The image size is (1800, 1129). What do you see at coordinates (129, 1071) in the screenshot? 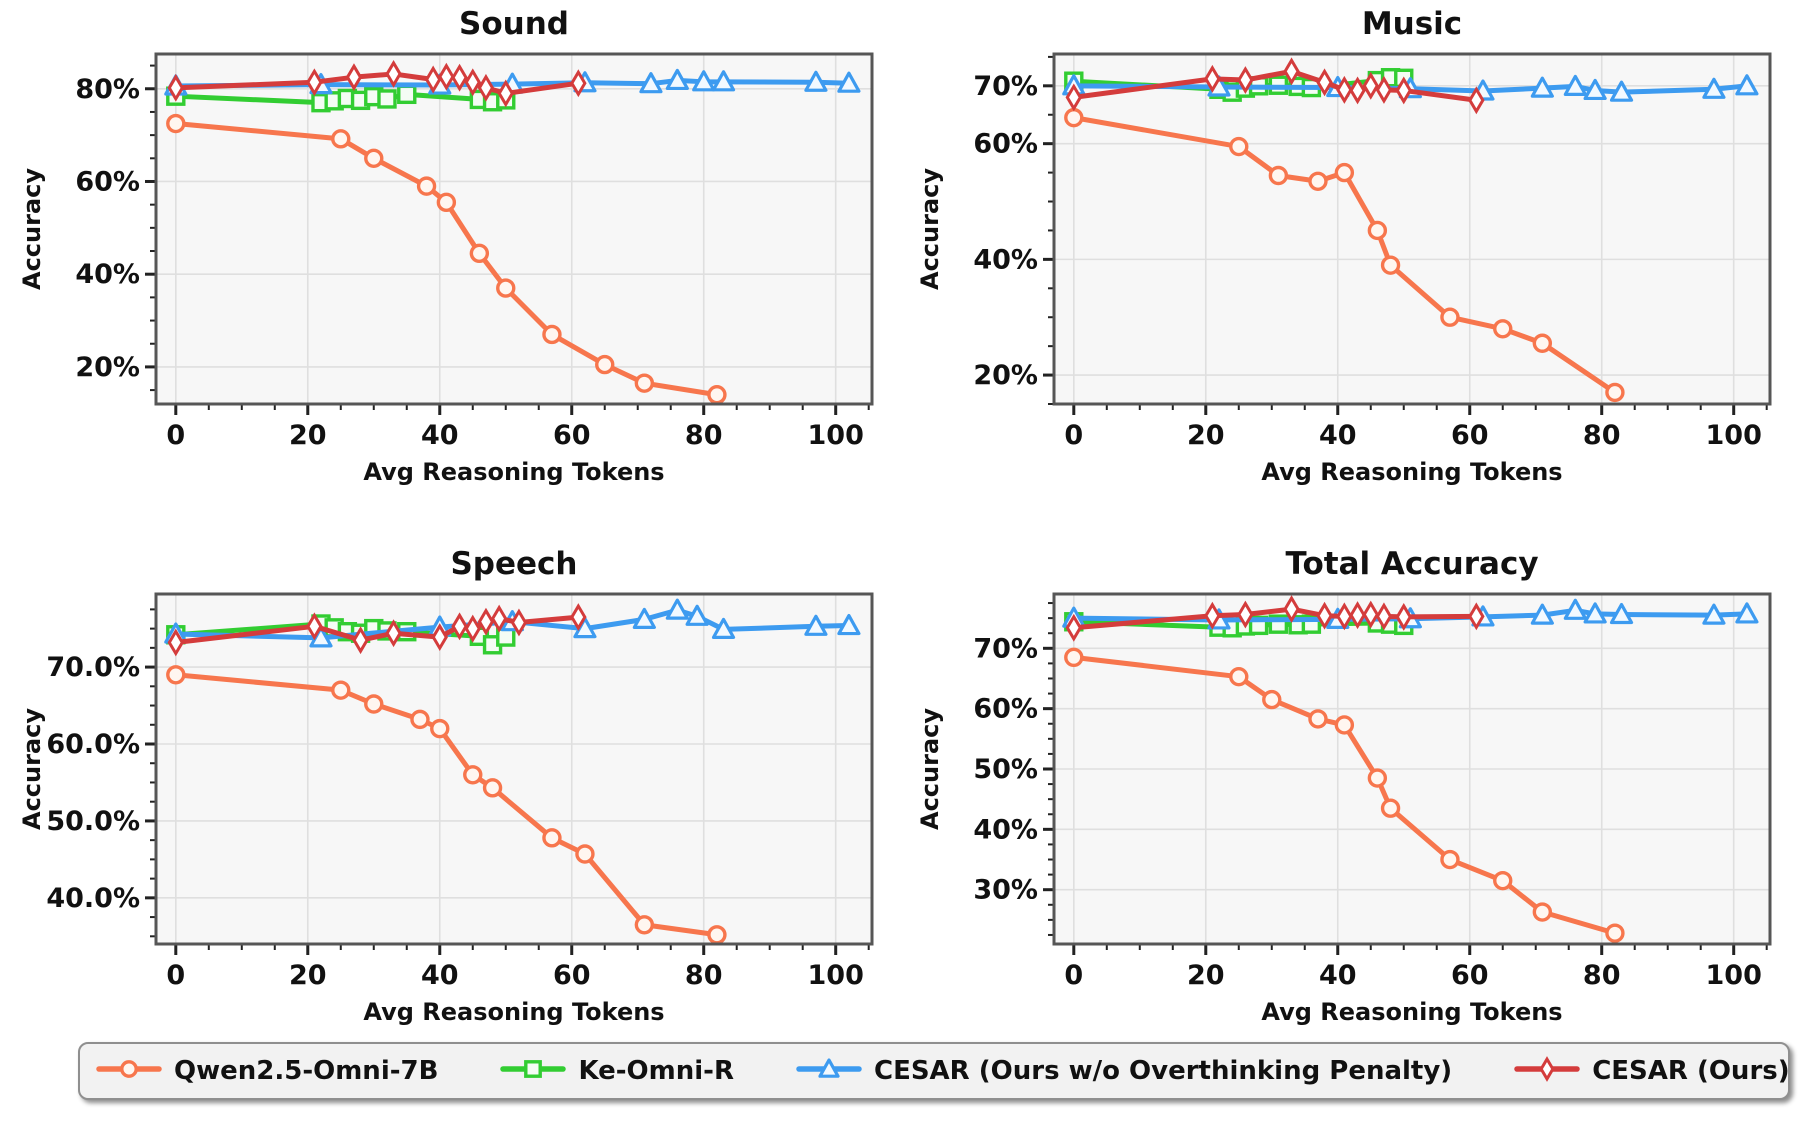
I see `circle-marker-icon` at bounding box center [129, 1071].